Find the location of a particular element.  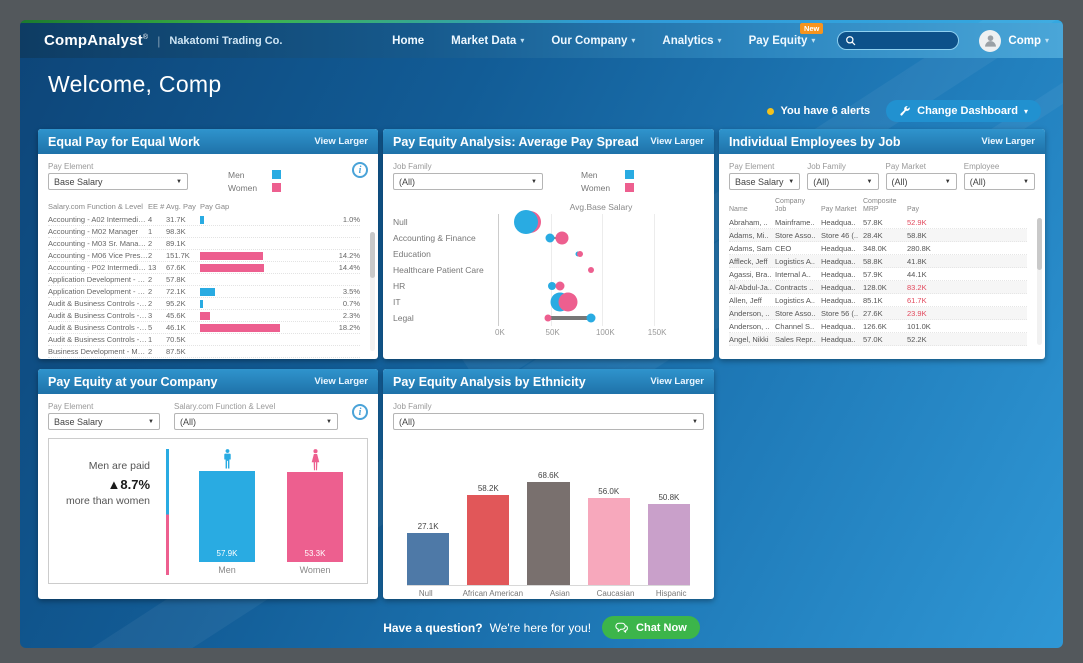

legend-women-label: Women is located at coordinates (243, 187).